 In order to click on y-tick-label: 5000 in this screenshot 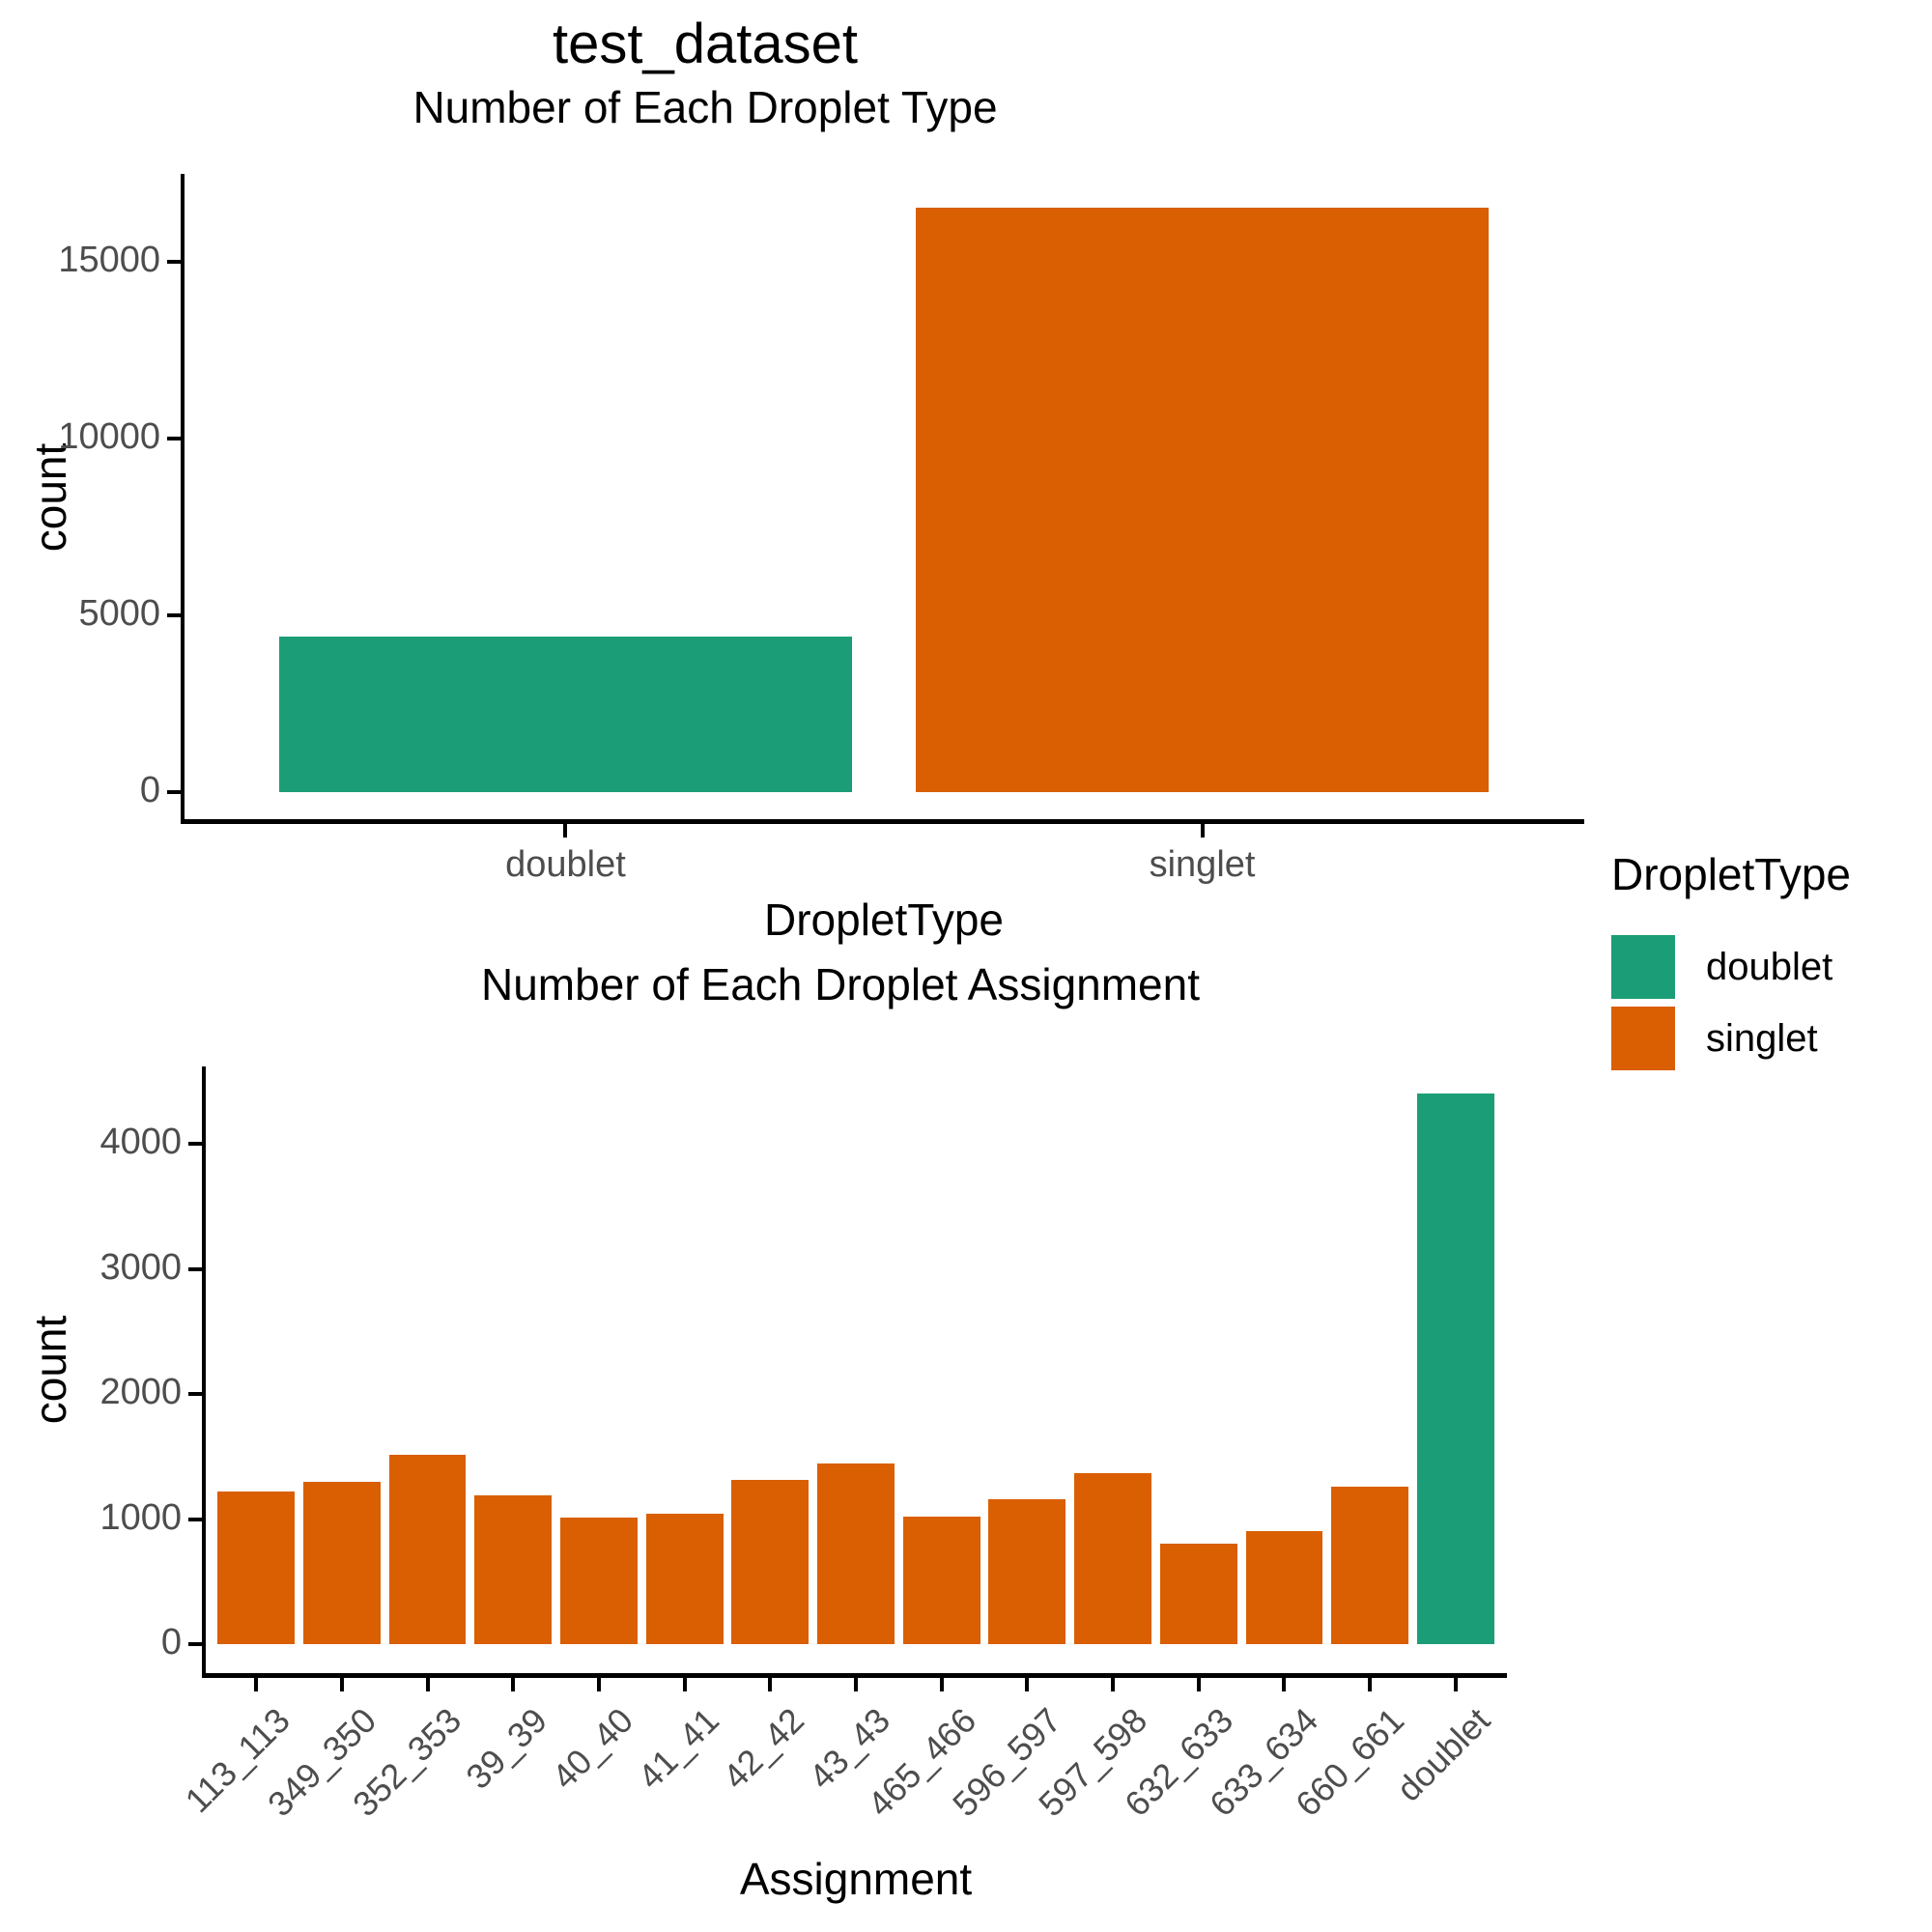, I will do `click(119, 613)`.